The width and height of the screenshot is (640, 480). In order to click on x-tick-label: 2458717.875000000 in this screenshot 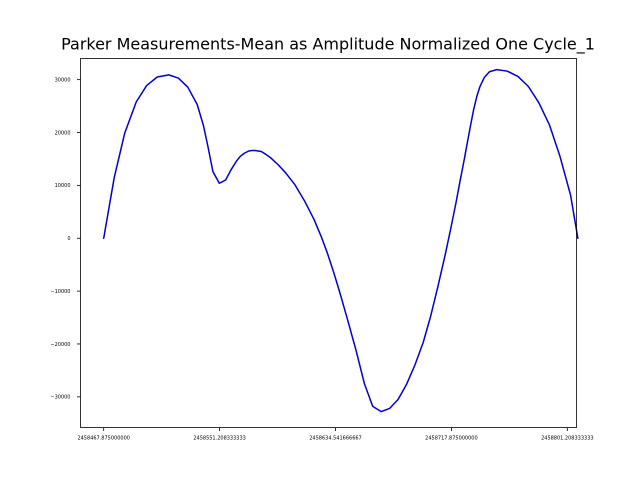, I will do `click(451, 439)`.